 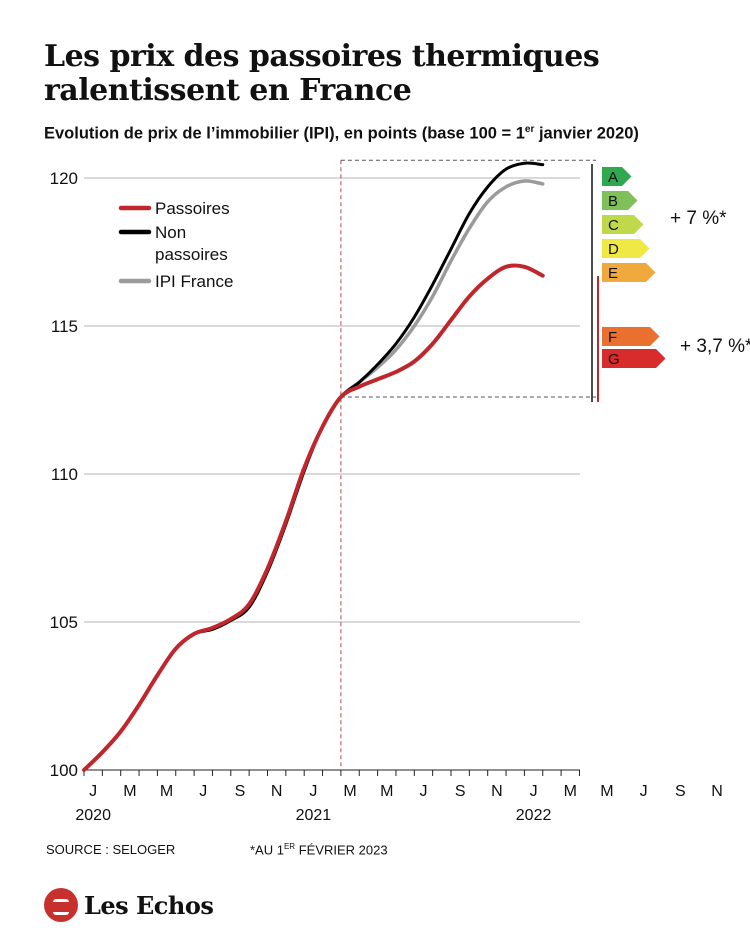 I want to click on energy-change-label: + 3,7 %*, so click(x=715, y=346).